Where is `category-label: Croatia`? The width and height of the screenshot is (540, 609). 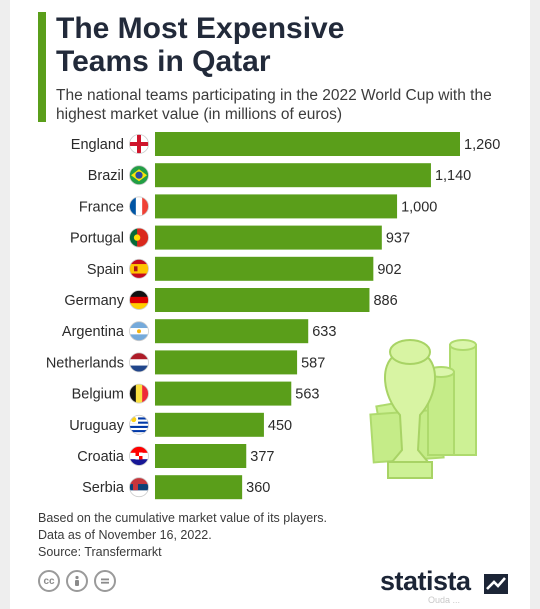
category-label: Croatia is located at coordinates (101, 457).